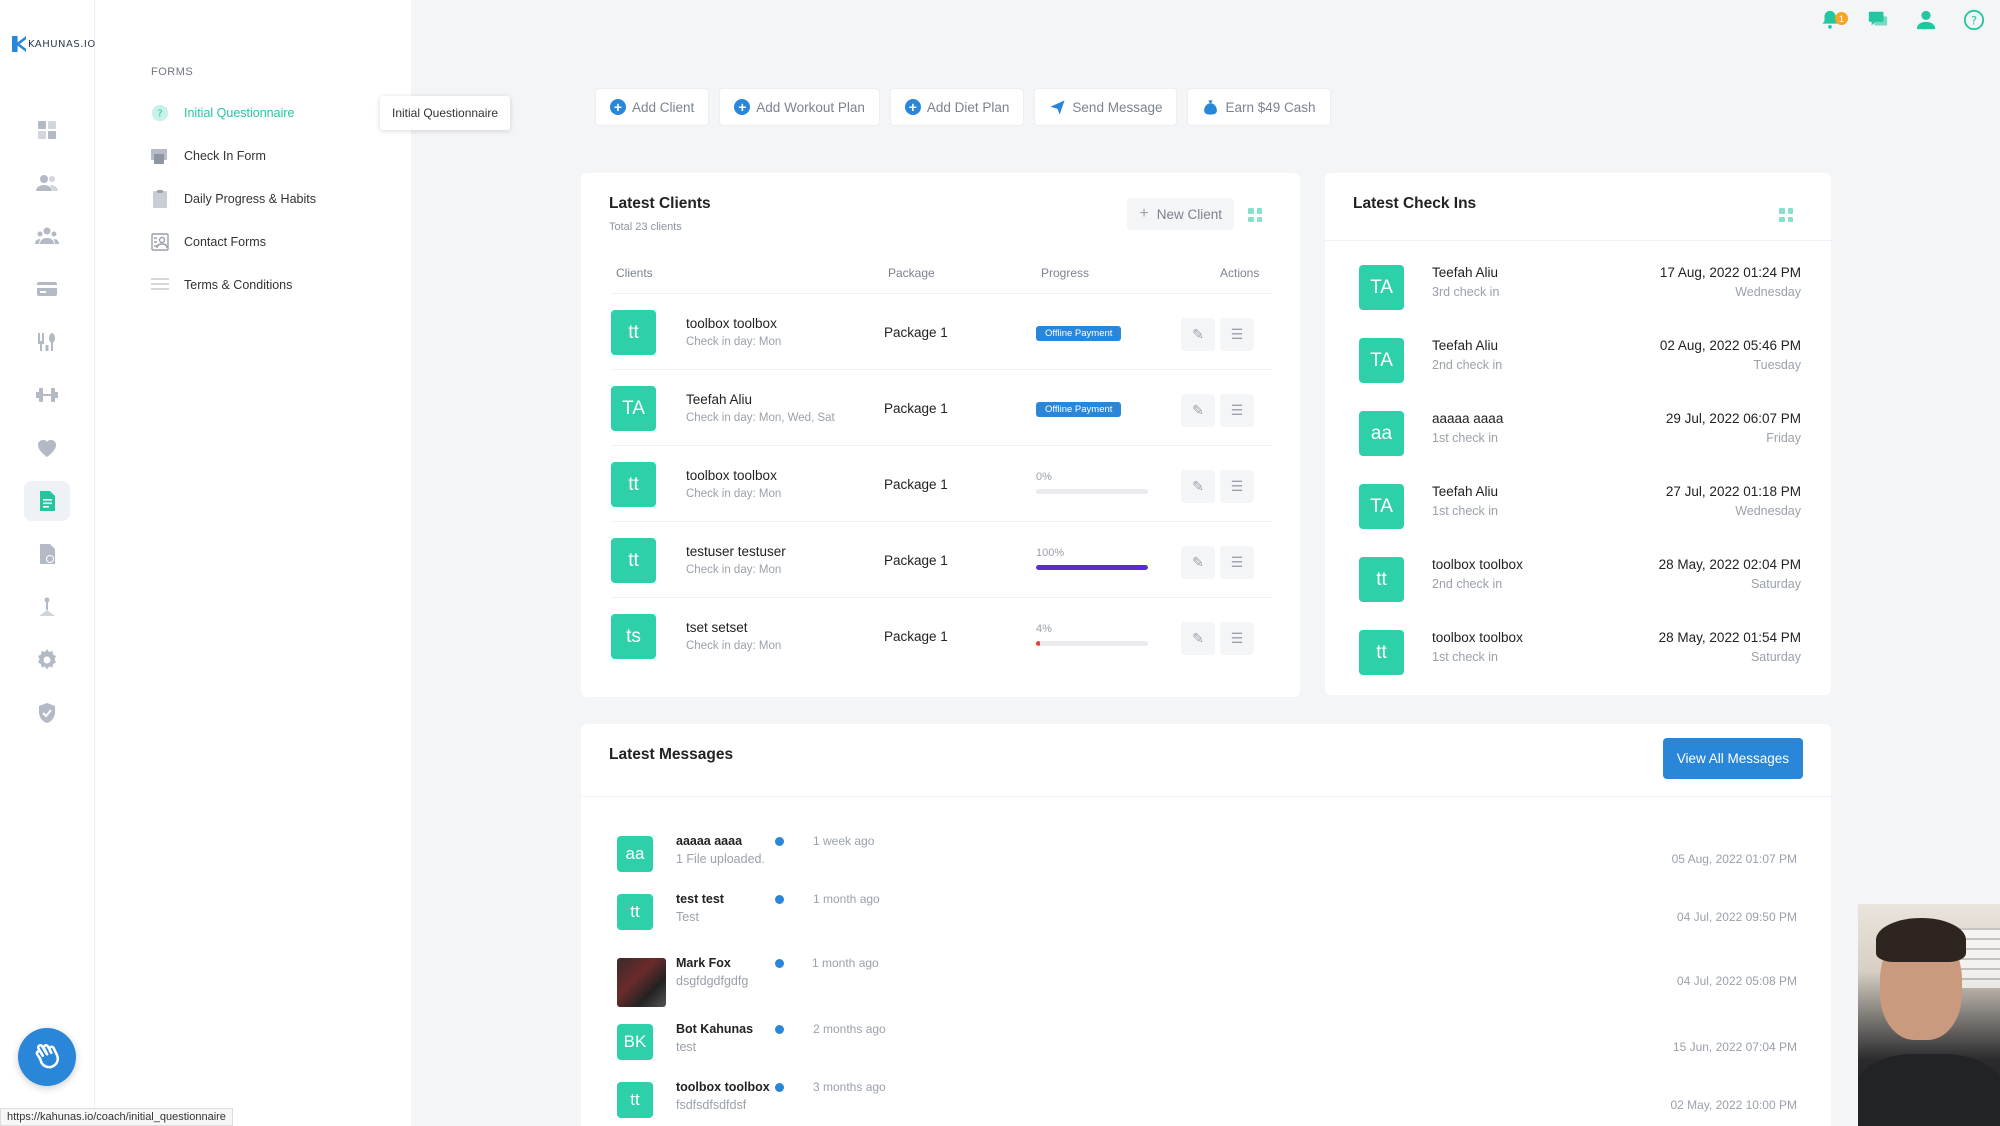  Describe the element at coordinates (47, 660) in the screenshot. I see `settings-icon` at that location.